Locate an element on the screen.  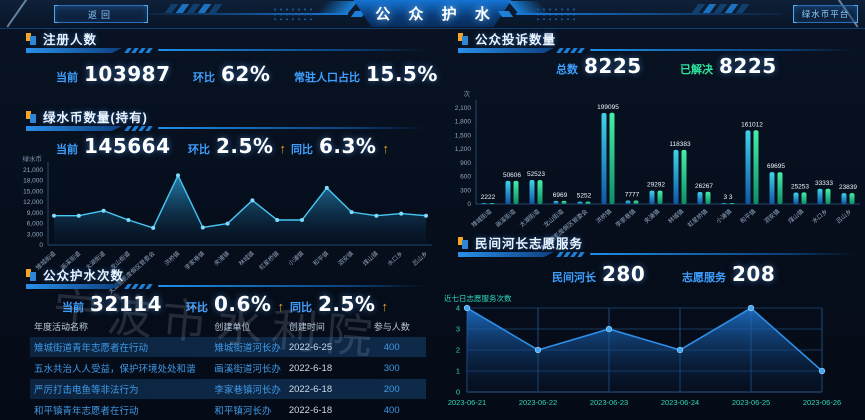
svg-text: 雉城街道 is located at coordinates (482, 218).